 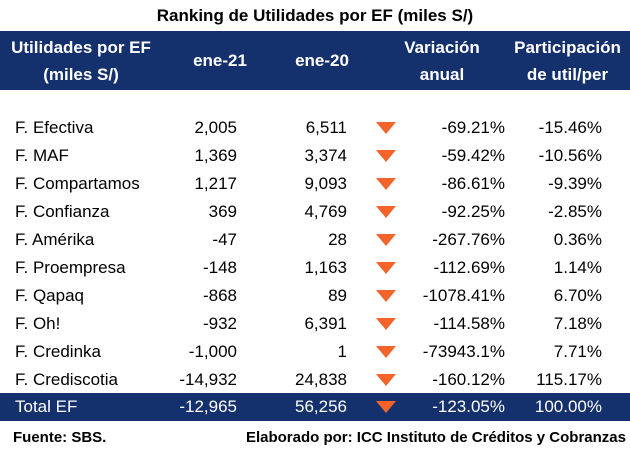 What do you see at coordinates (575, 211) in the screenshot?
I see `value-participacion: -2.85%` at bounding box center [575, 211].